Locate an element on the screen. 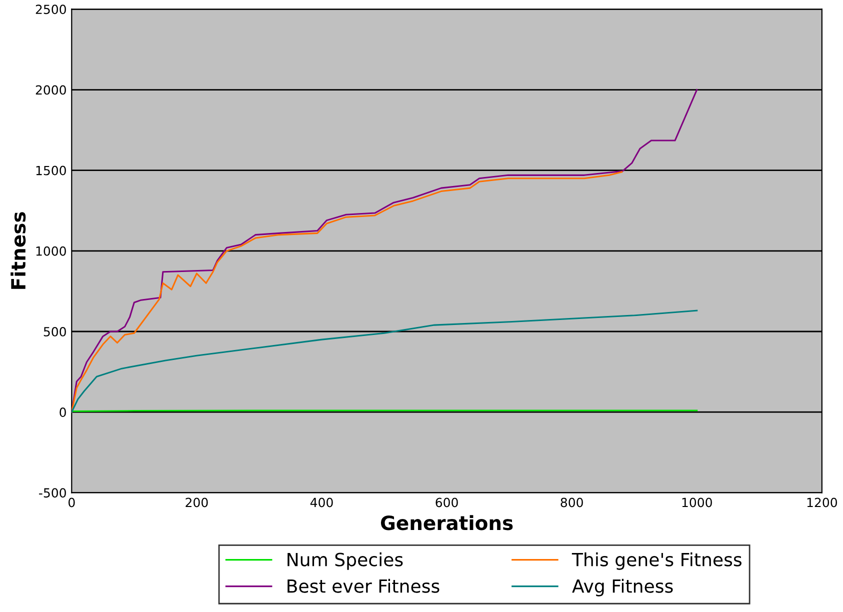  legend-label: This gene's Fitness is located at coordinates (657, 561).